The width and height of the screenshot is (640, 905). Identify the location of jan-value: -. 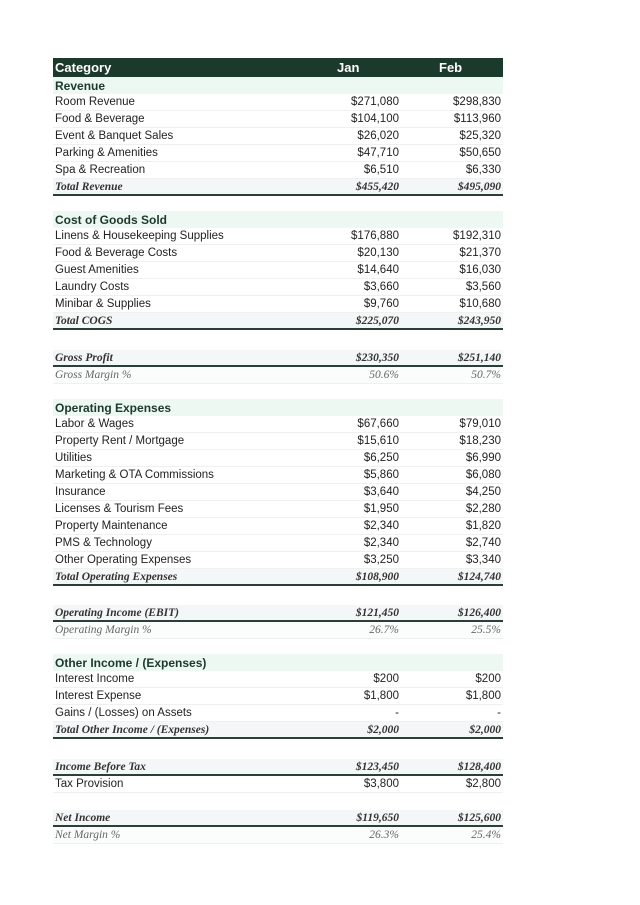
(397, 713).